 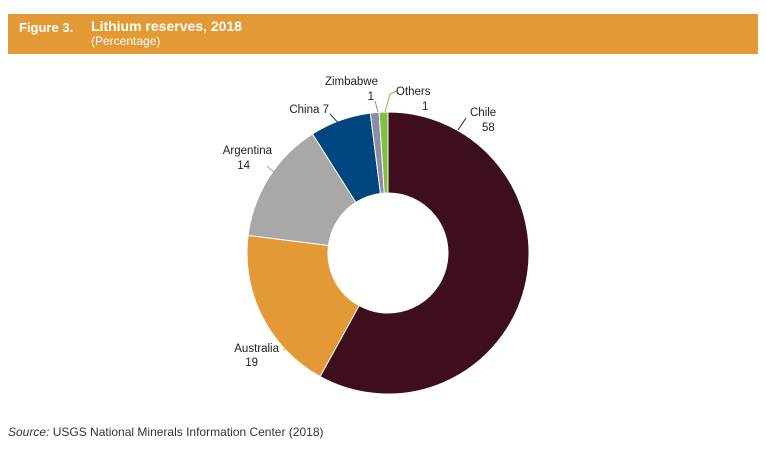 I want to click on source-prefix: Source:, so click(x=29, y=432).